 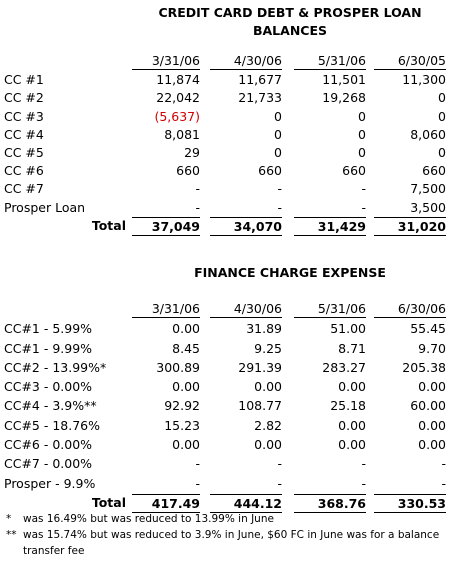 What do you see at coordinates (410, 61) in the screenshot?
I see `column-header: 6/30/05` at bounding box center [410, 61].